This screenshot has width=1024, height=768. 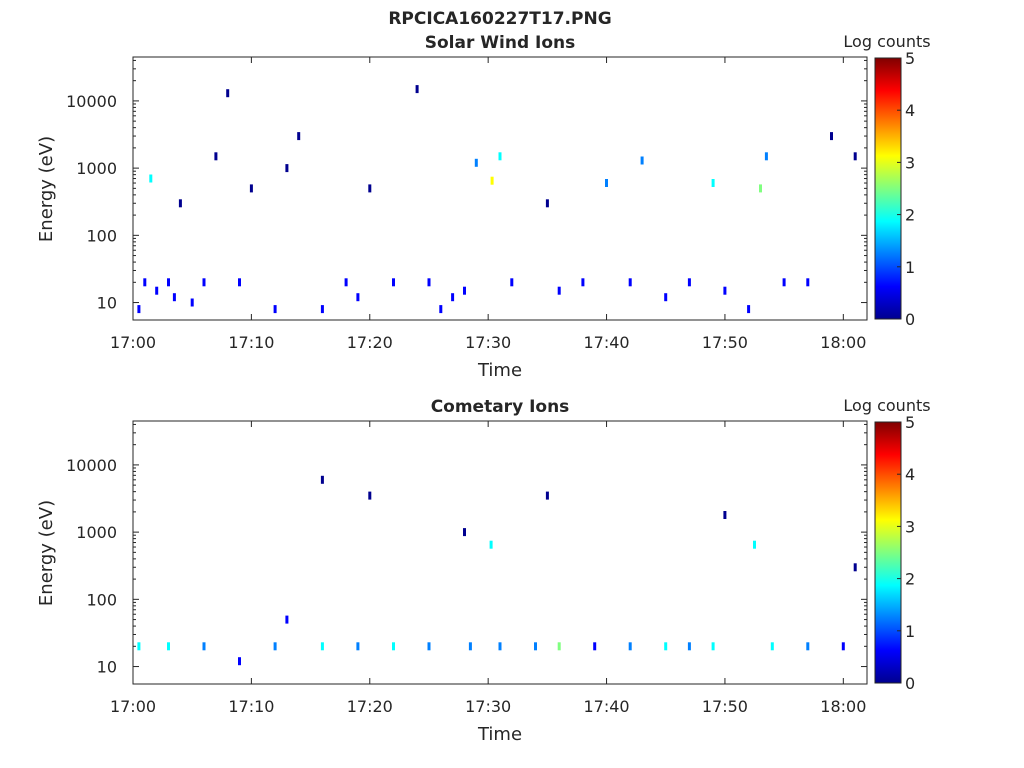 I want to click on y-tick-label: 100, so click(x=101, y=599).